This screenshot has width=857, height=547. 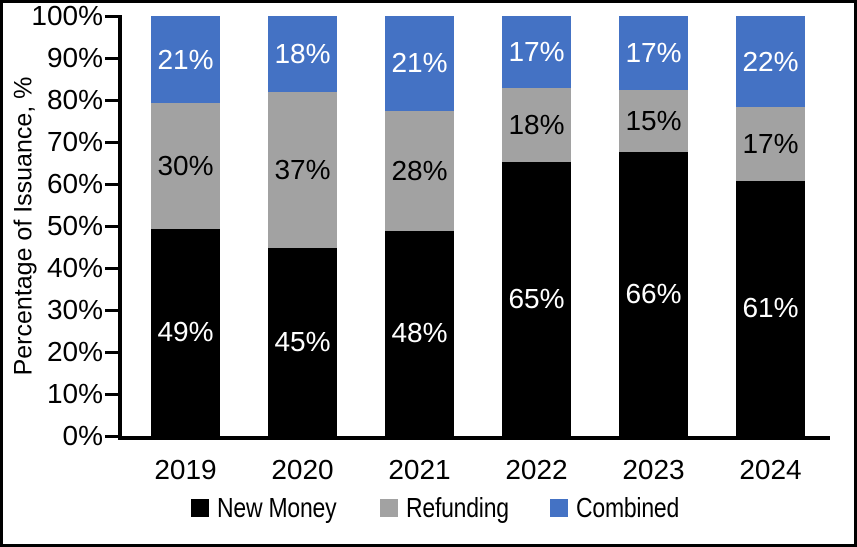 I want to click on bar-2024: 22% 17% 61%, so click(x=770, y=226).